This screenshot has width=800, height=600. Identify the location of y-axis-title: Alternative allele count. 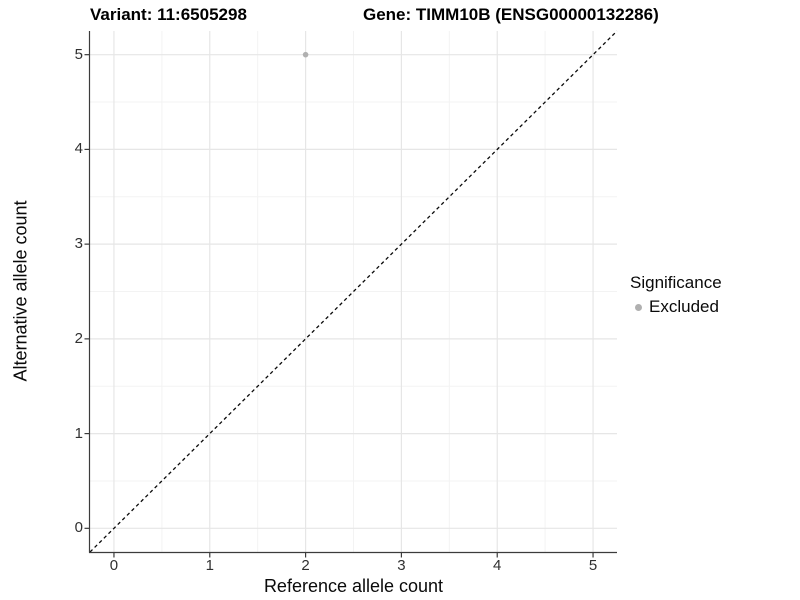
(20, 291).